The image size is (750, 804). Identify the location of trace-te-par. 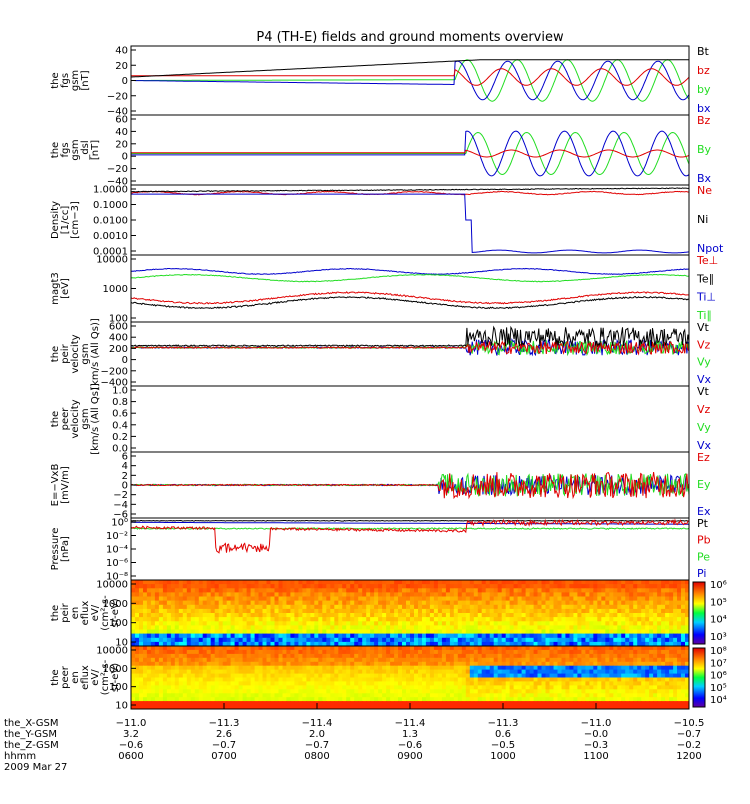
(410, 302).